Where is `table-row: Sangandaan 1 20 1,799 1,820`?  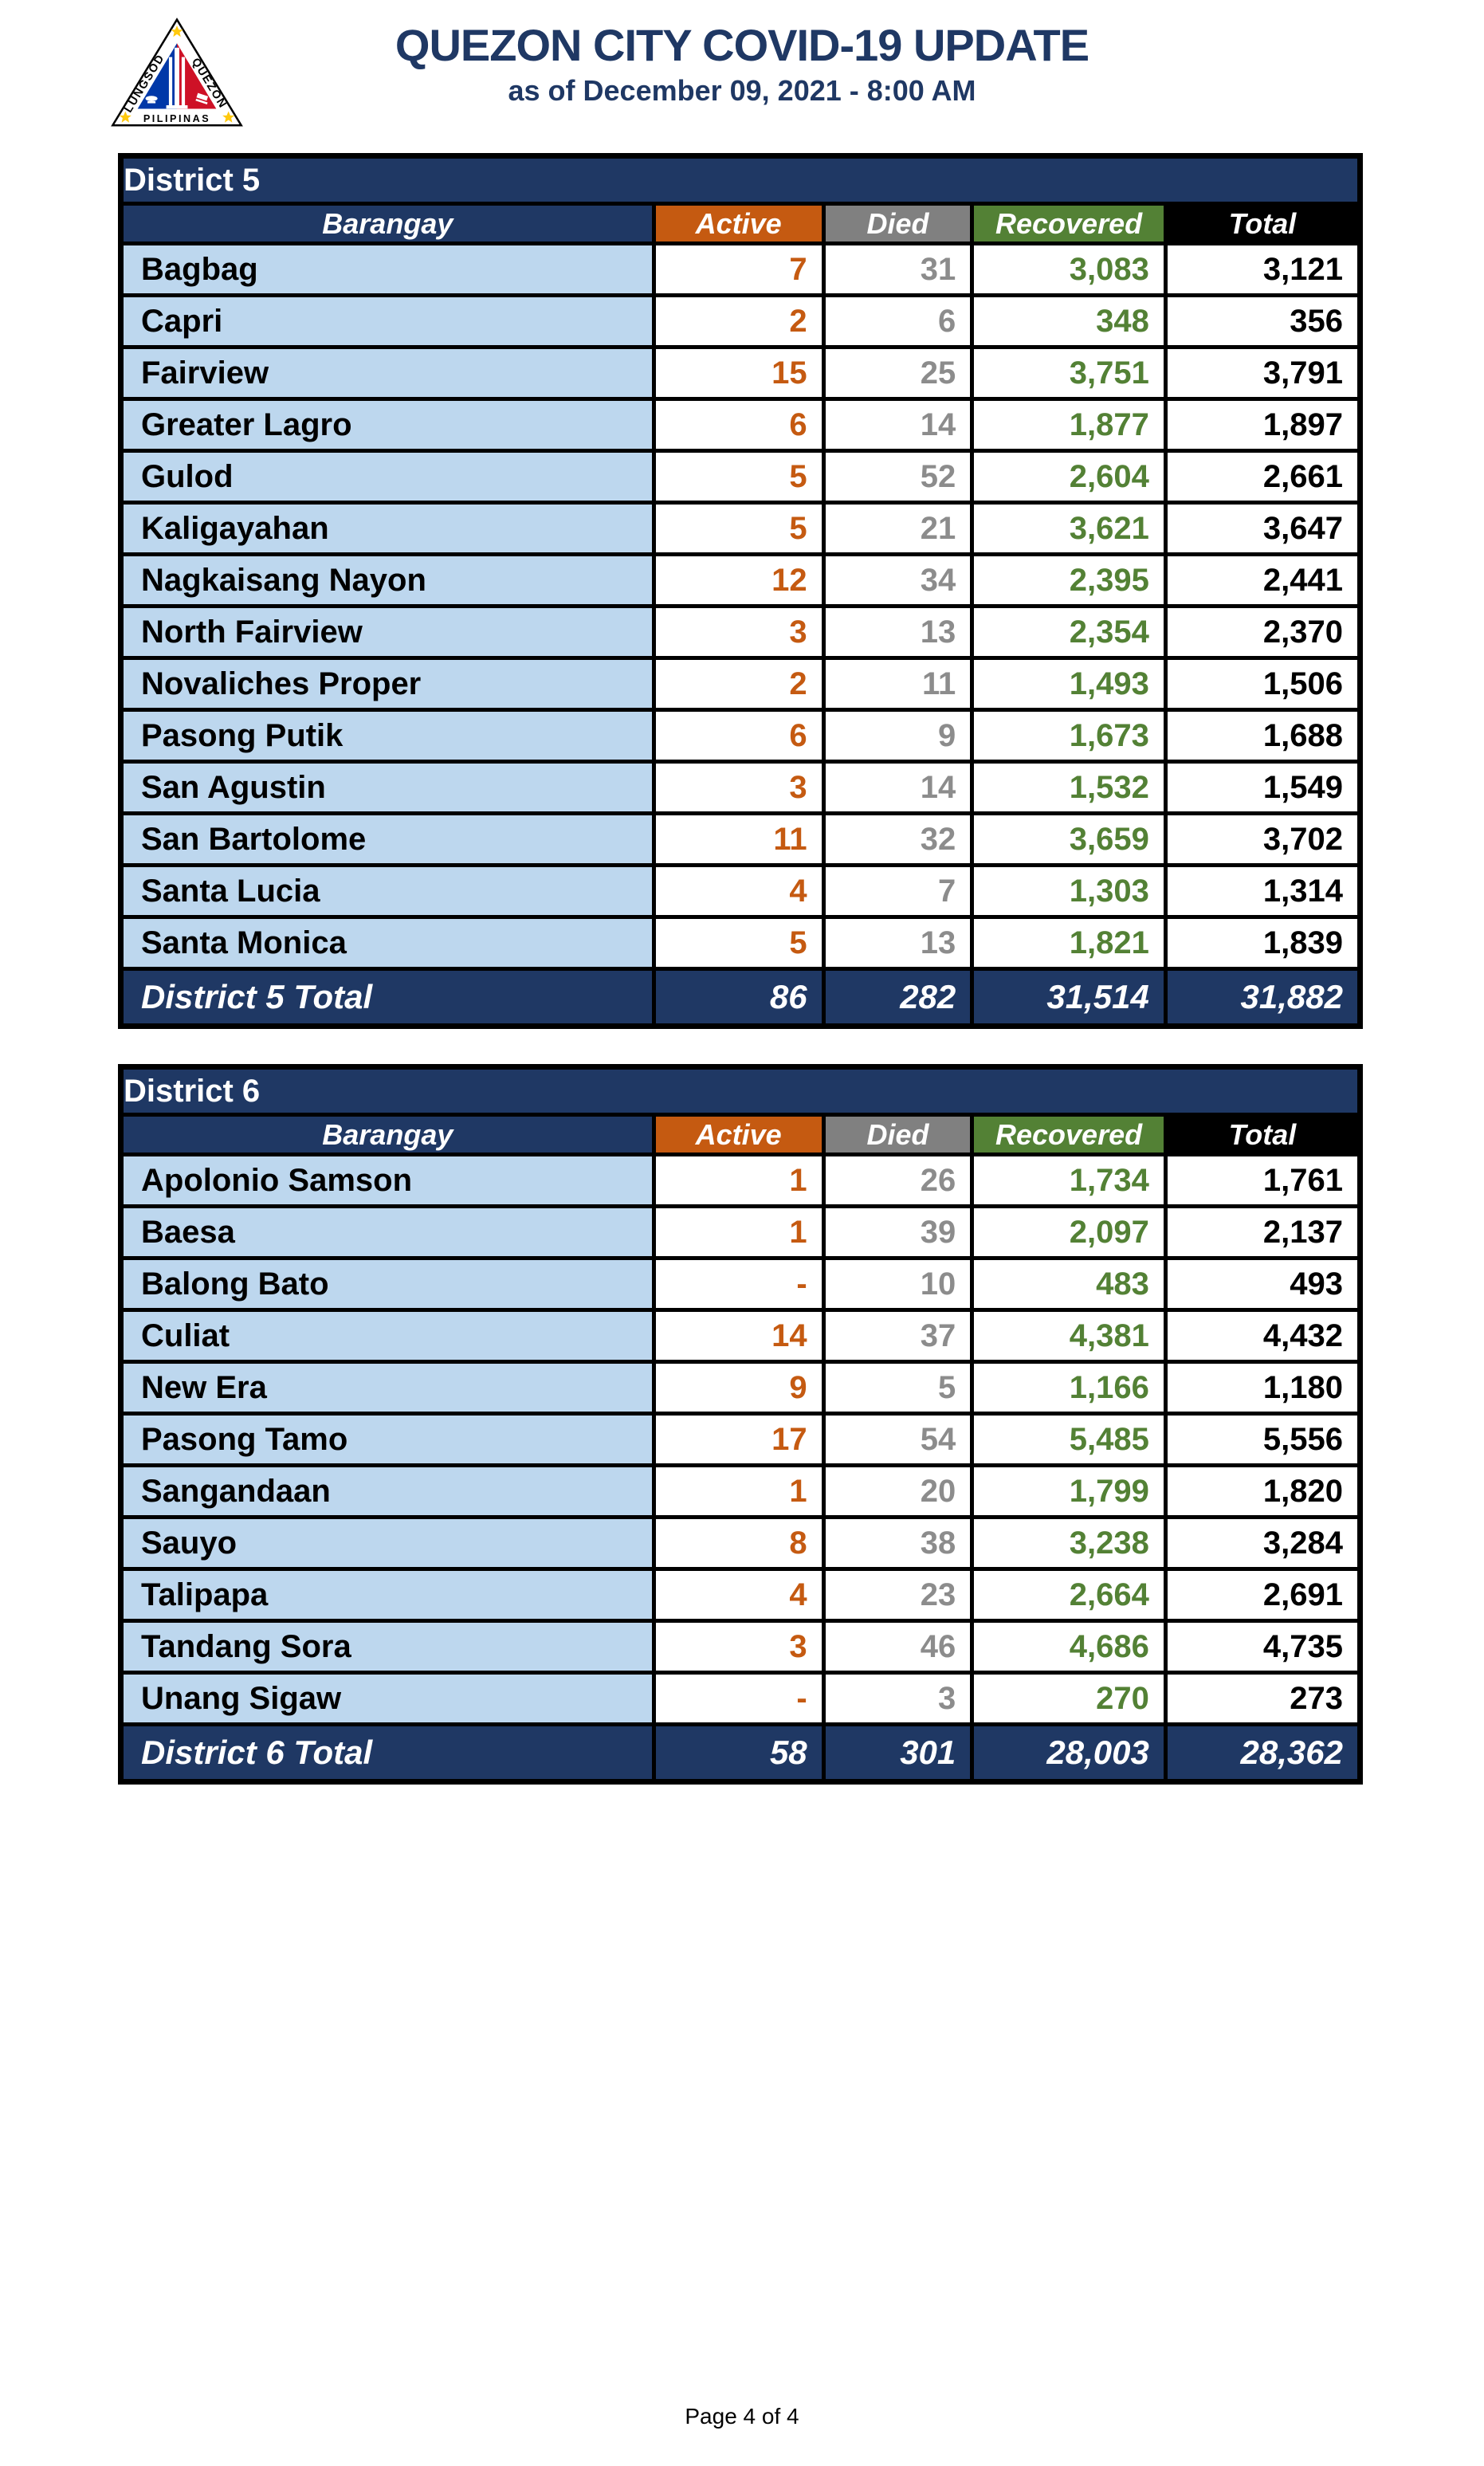 table-row: Sangandaan 1 20 1,799 1,820 is located at coordinates (741, 1491).